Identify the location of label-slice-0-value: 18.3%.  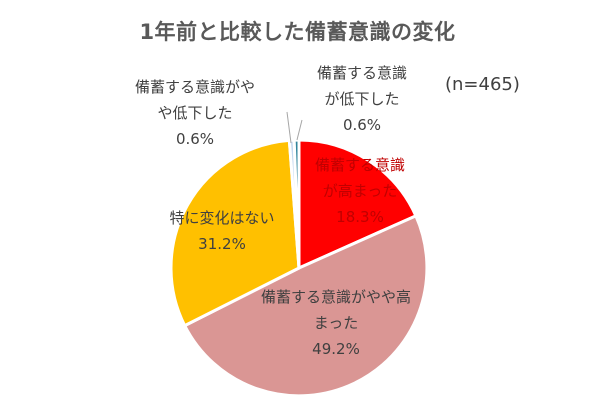
(360, 217).